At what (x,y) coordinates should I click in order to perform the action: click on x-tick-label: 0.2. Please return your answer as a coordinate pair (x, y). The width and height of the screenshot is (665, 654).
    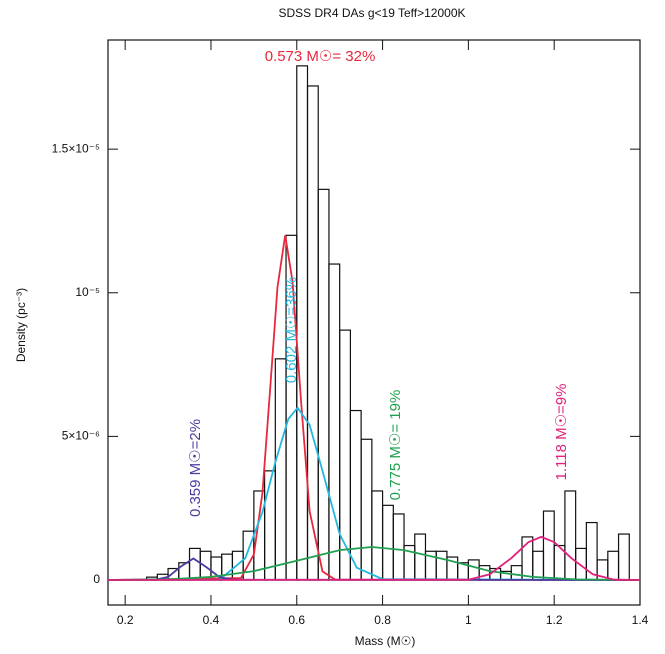
    Looking at the image, I should click on (125, 620).